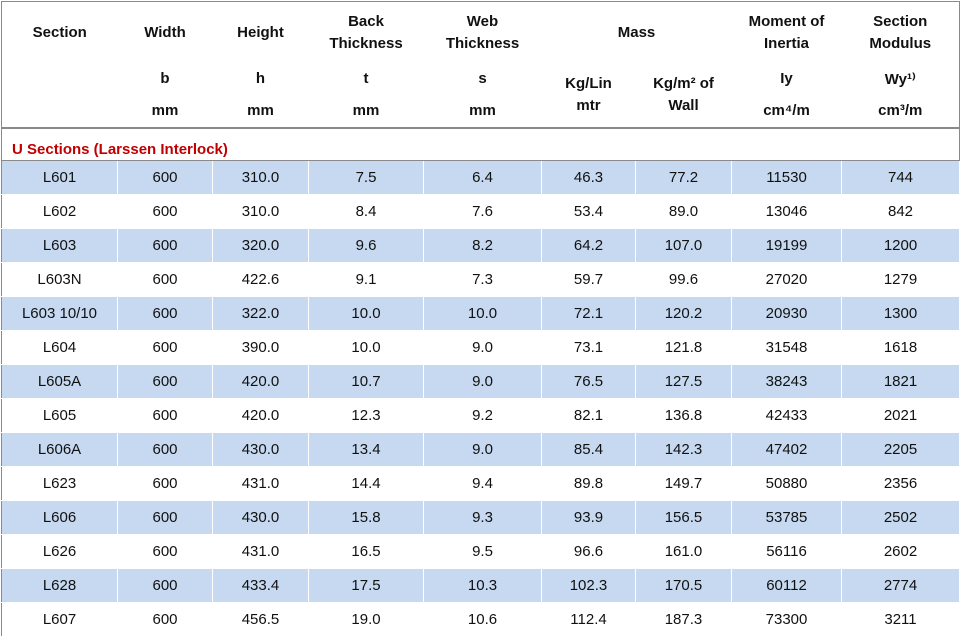 This screenshot has height=643, width=960. What do you see at coordinates (588, 619) in the screenshot?
I see `data-cell: 112.4` at bounding box center [588, 619].